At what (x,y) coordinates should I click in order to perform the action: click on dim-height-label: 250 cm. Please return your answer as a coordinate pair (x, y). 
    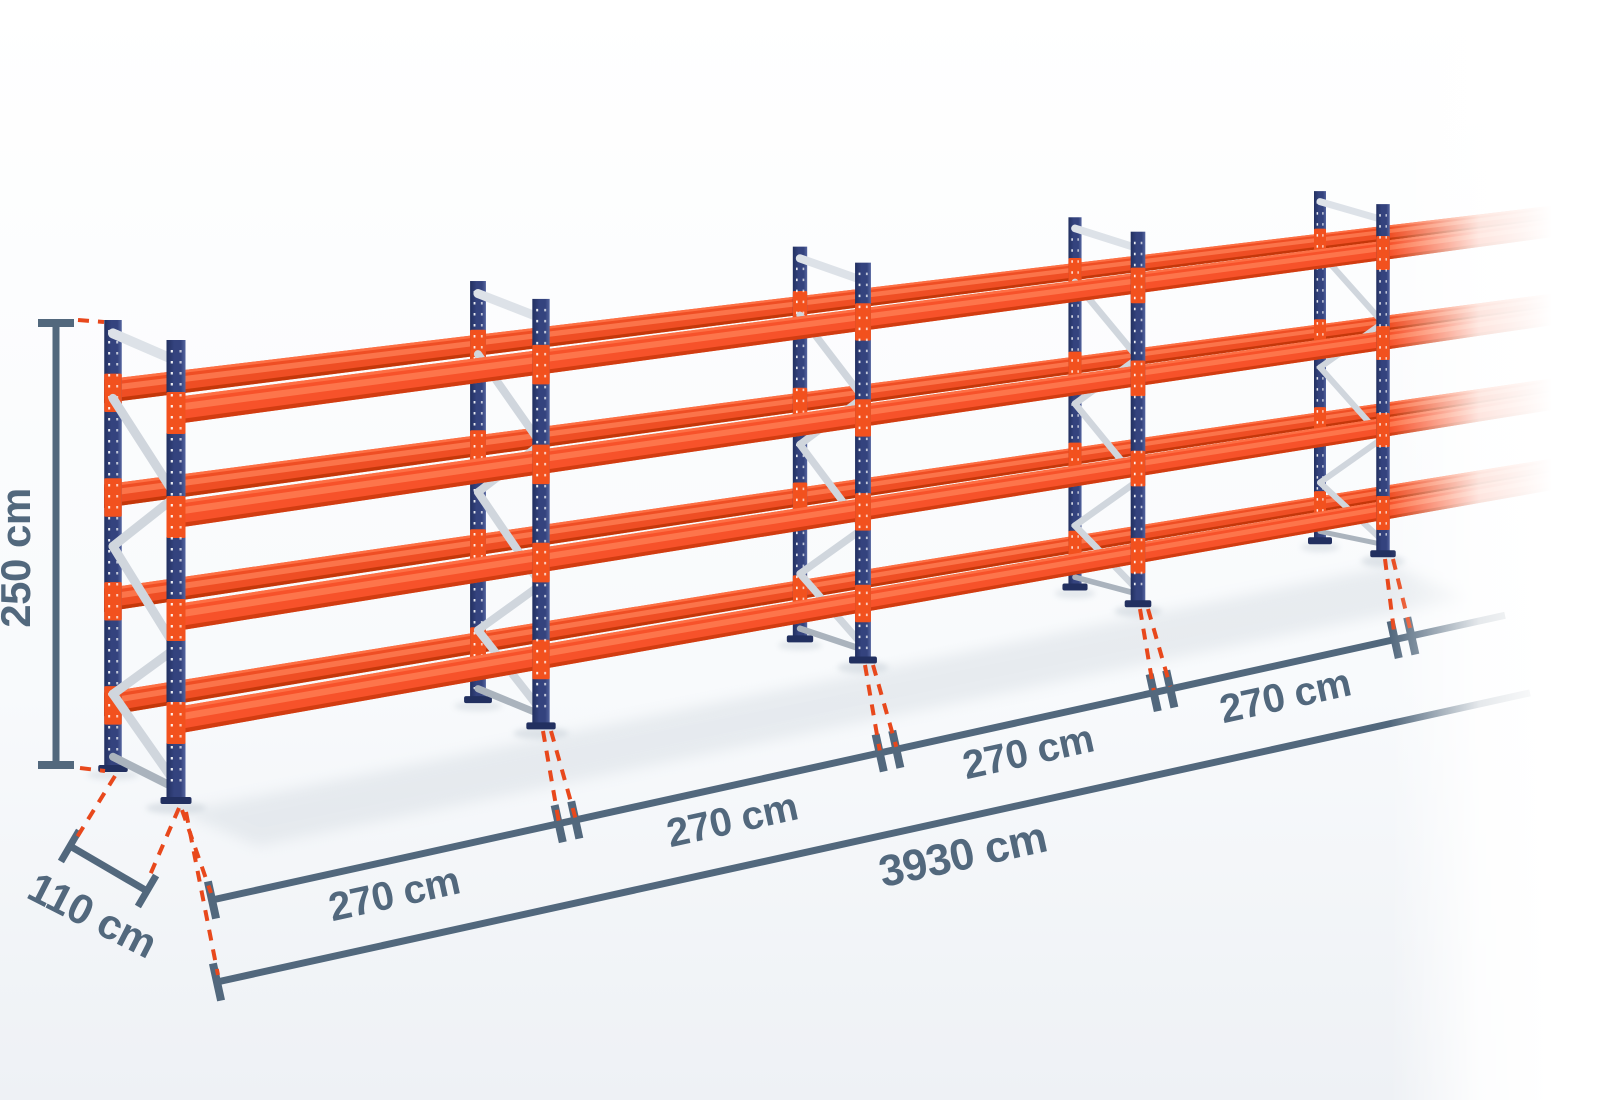
    Looking at the image, I should click on (19, 557).